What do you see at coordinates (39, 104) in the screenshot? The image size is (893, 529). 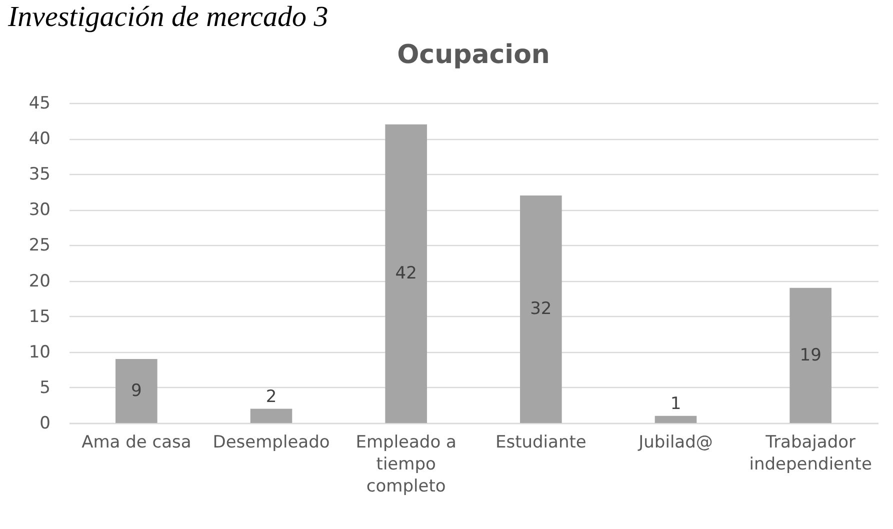 I see `y-tick-label: 45` at bounding box center [39, 104].